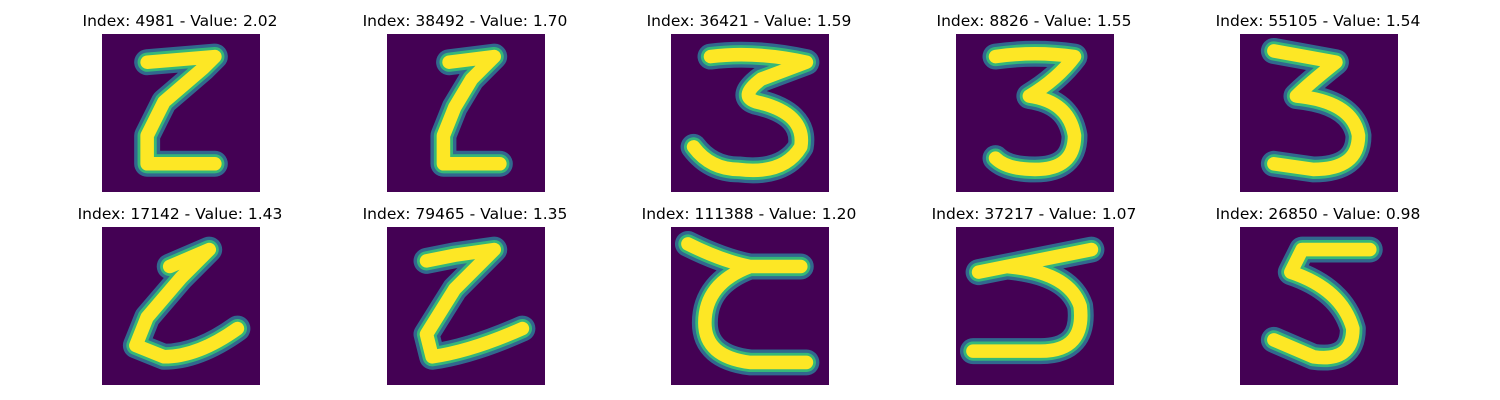 The height and width of the screenshot is (400, 1500). Describe the element at coordinates (1318, 21) in the screenshot. I see `panel-title: Index: 55105 - Value: 1.54` at that location.